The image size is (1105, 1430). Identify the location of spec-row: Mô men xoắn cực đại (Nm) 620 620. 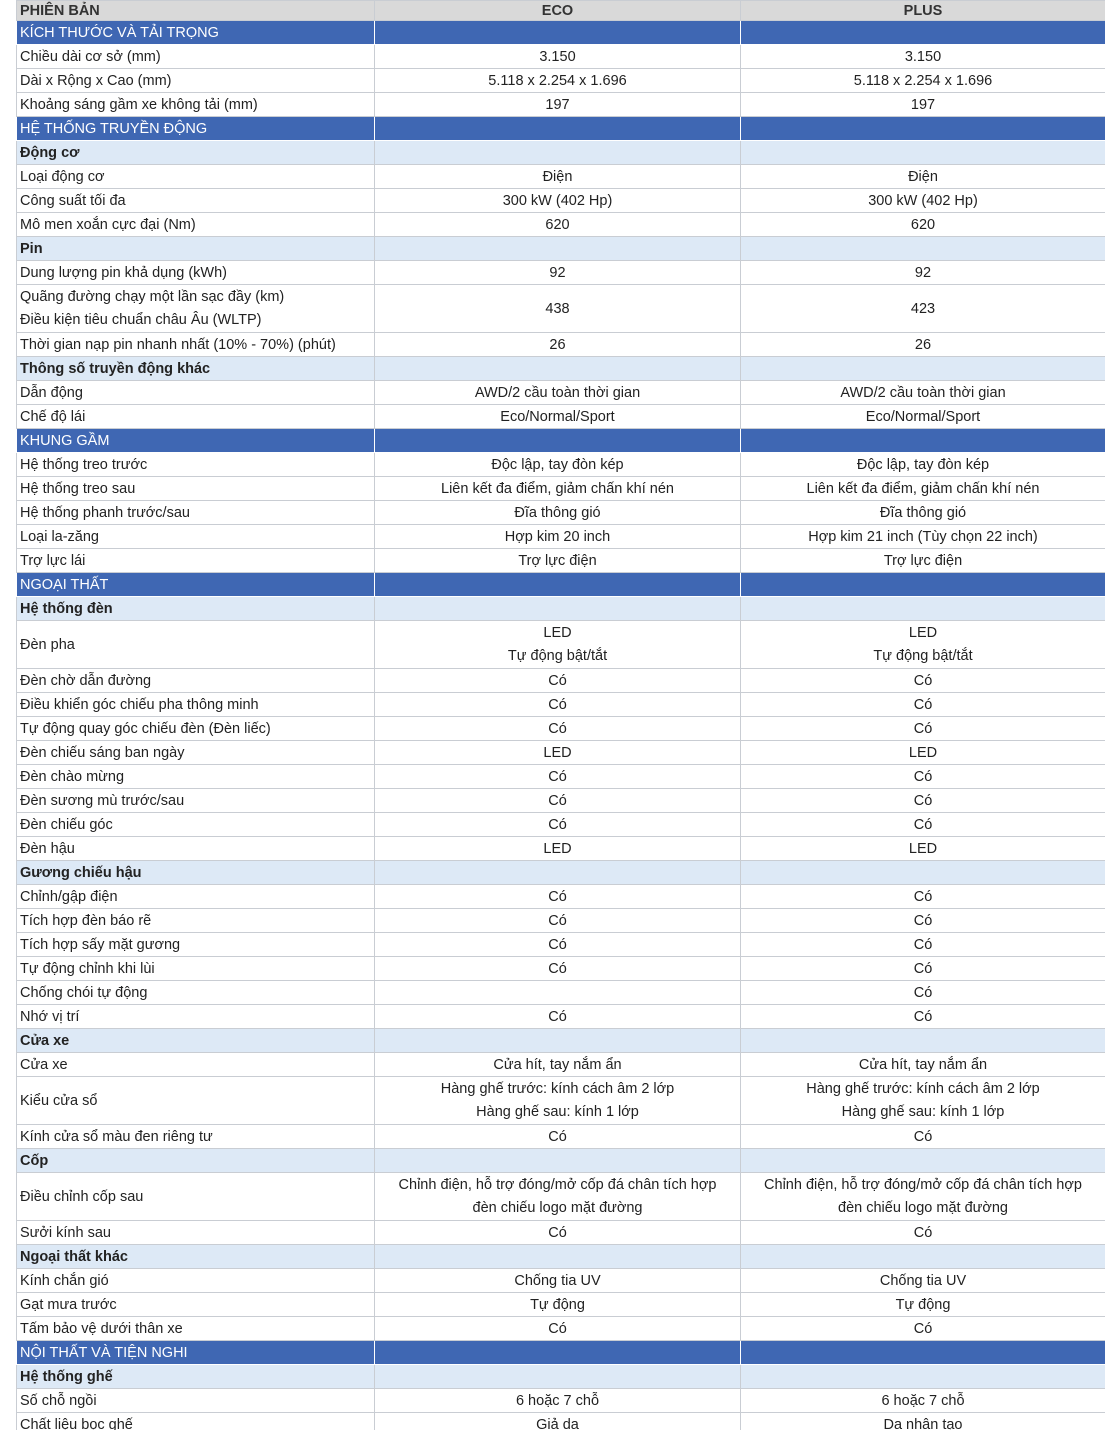
(560, 224).